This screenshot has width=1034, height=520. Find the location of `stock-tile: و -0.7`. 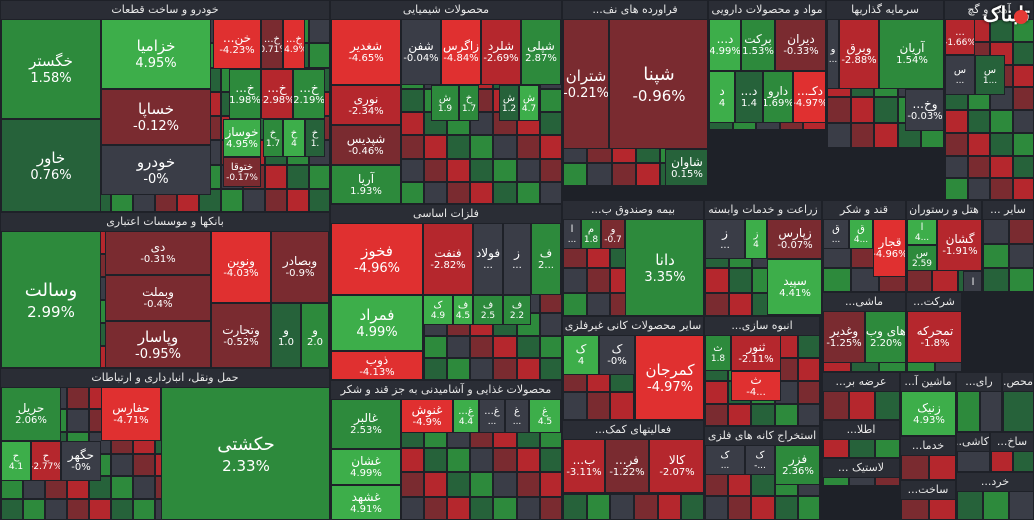

stock-tile: و -0.7 is located at coordinates (613, 234).